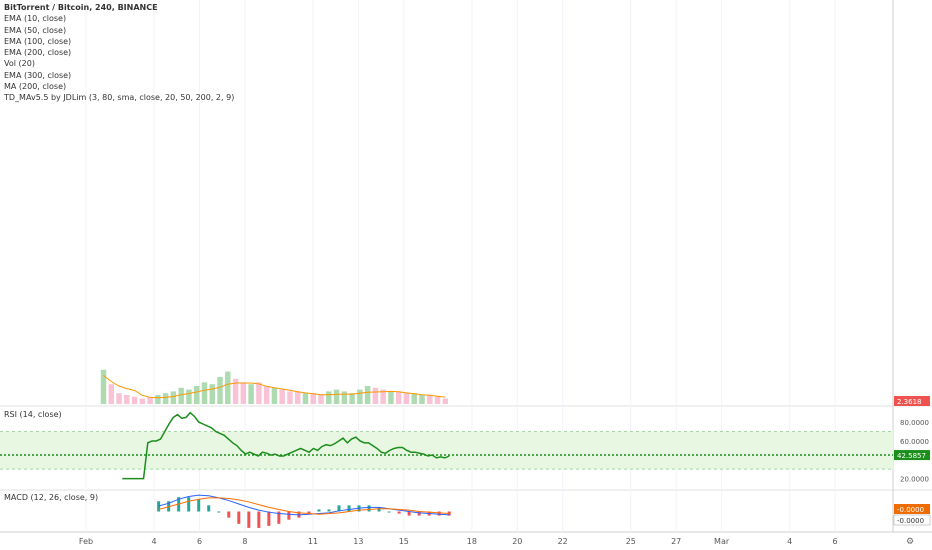 This screenshot has width=932, height=550. What do you see at coordinates (81, 7) in the screenshot?
I see `chart-title: BitTorrent / Bitcoin, 240, BINANCE` at bounding box center [81, 7].